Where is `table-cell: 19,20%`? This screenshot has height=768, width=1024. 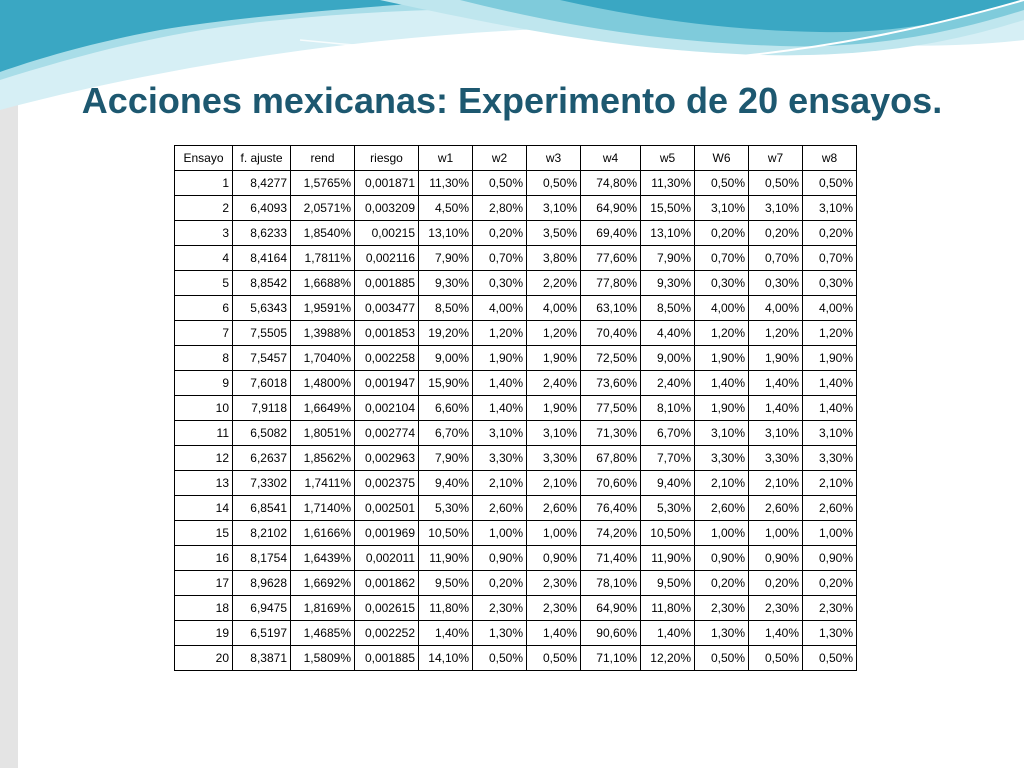
table-cell: 19,20% is located at coordinates (445, 333).